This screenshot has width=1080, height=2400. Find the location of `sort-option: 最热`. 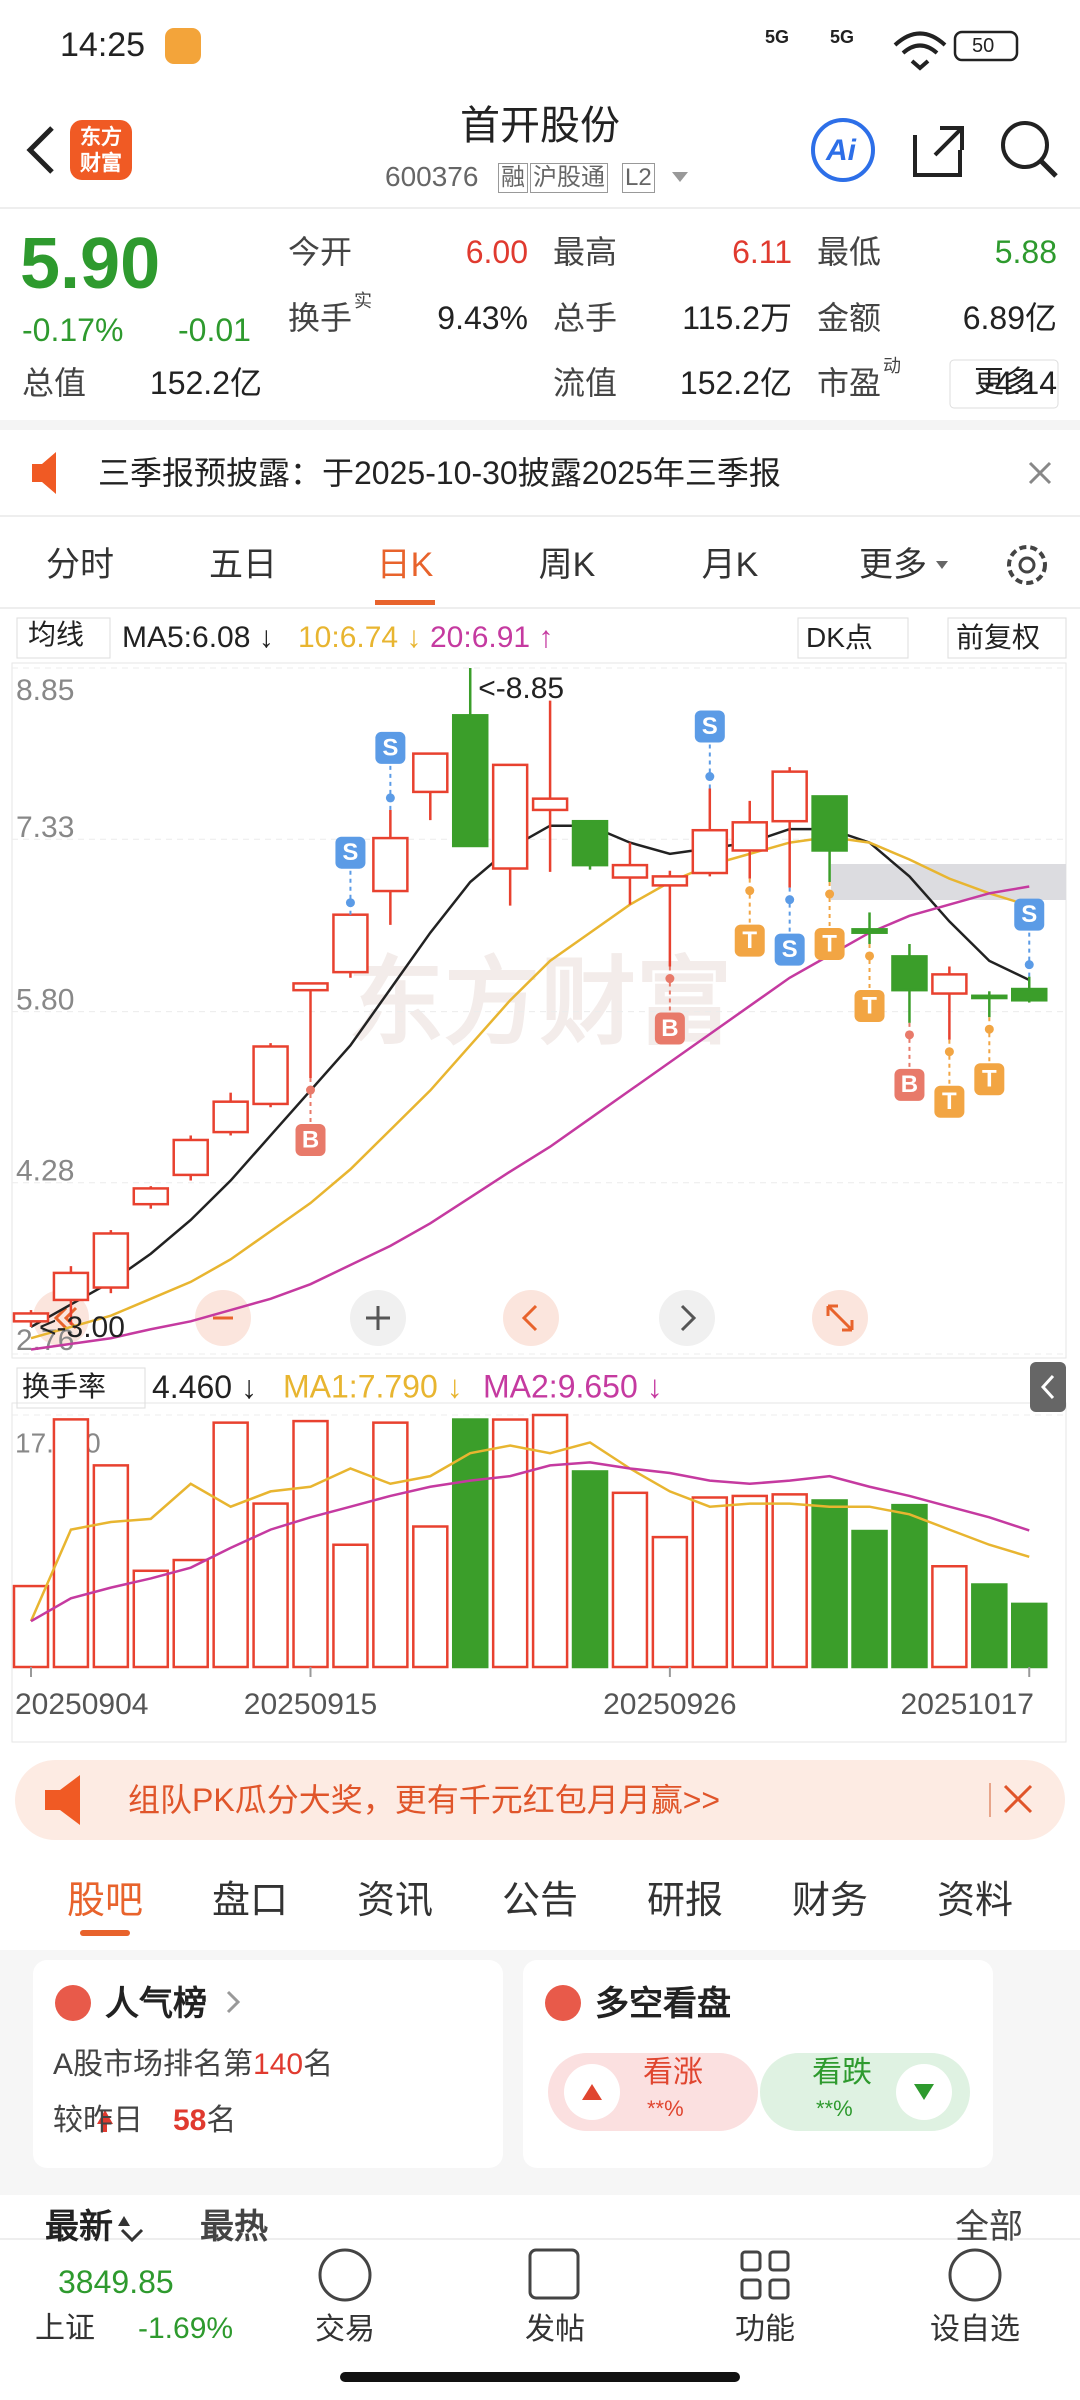

sort-option: 最热 is located at coordinates (234, 2227).